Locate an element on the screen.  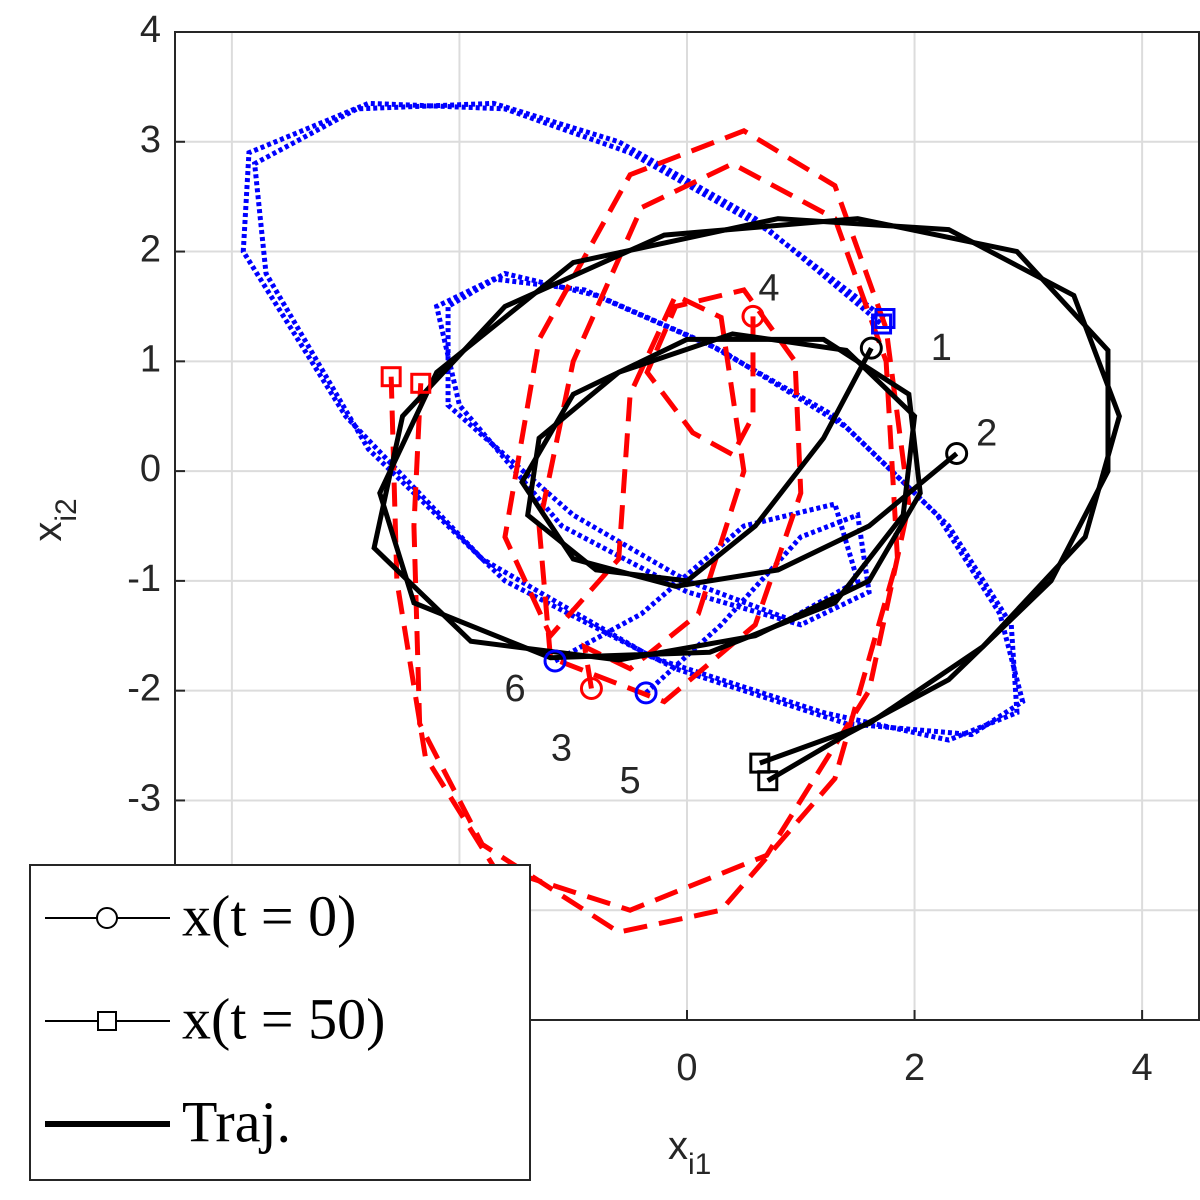
x-tick-label: 4 is located at coordinates (1142, 1068).